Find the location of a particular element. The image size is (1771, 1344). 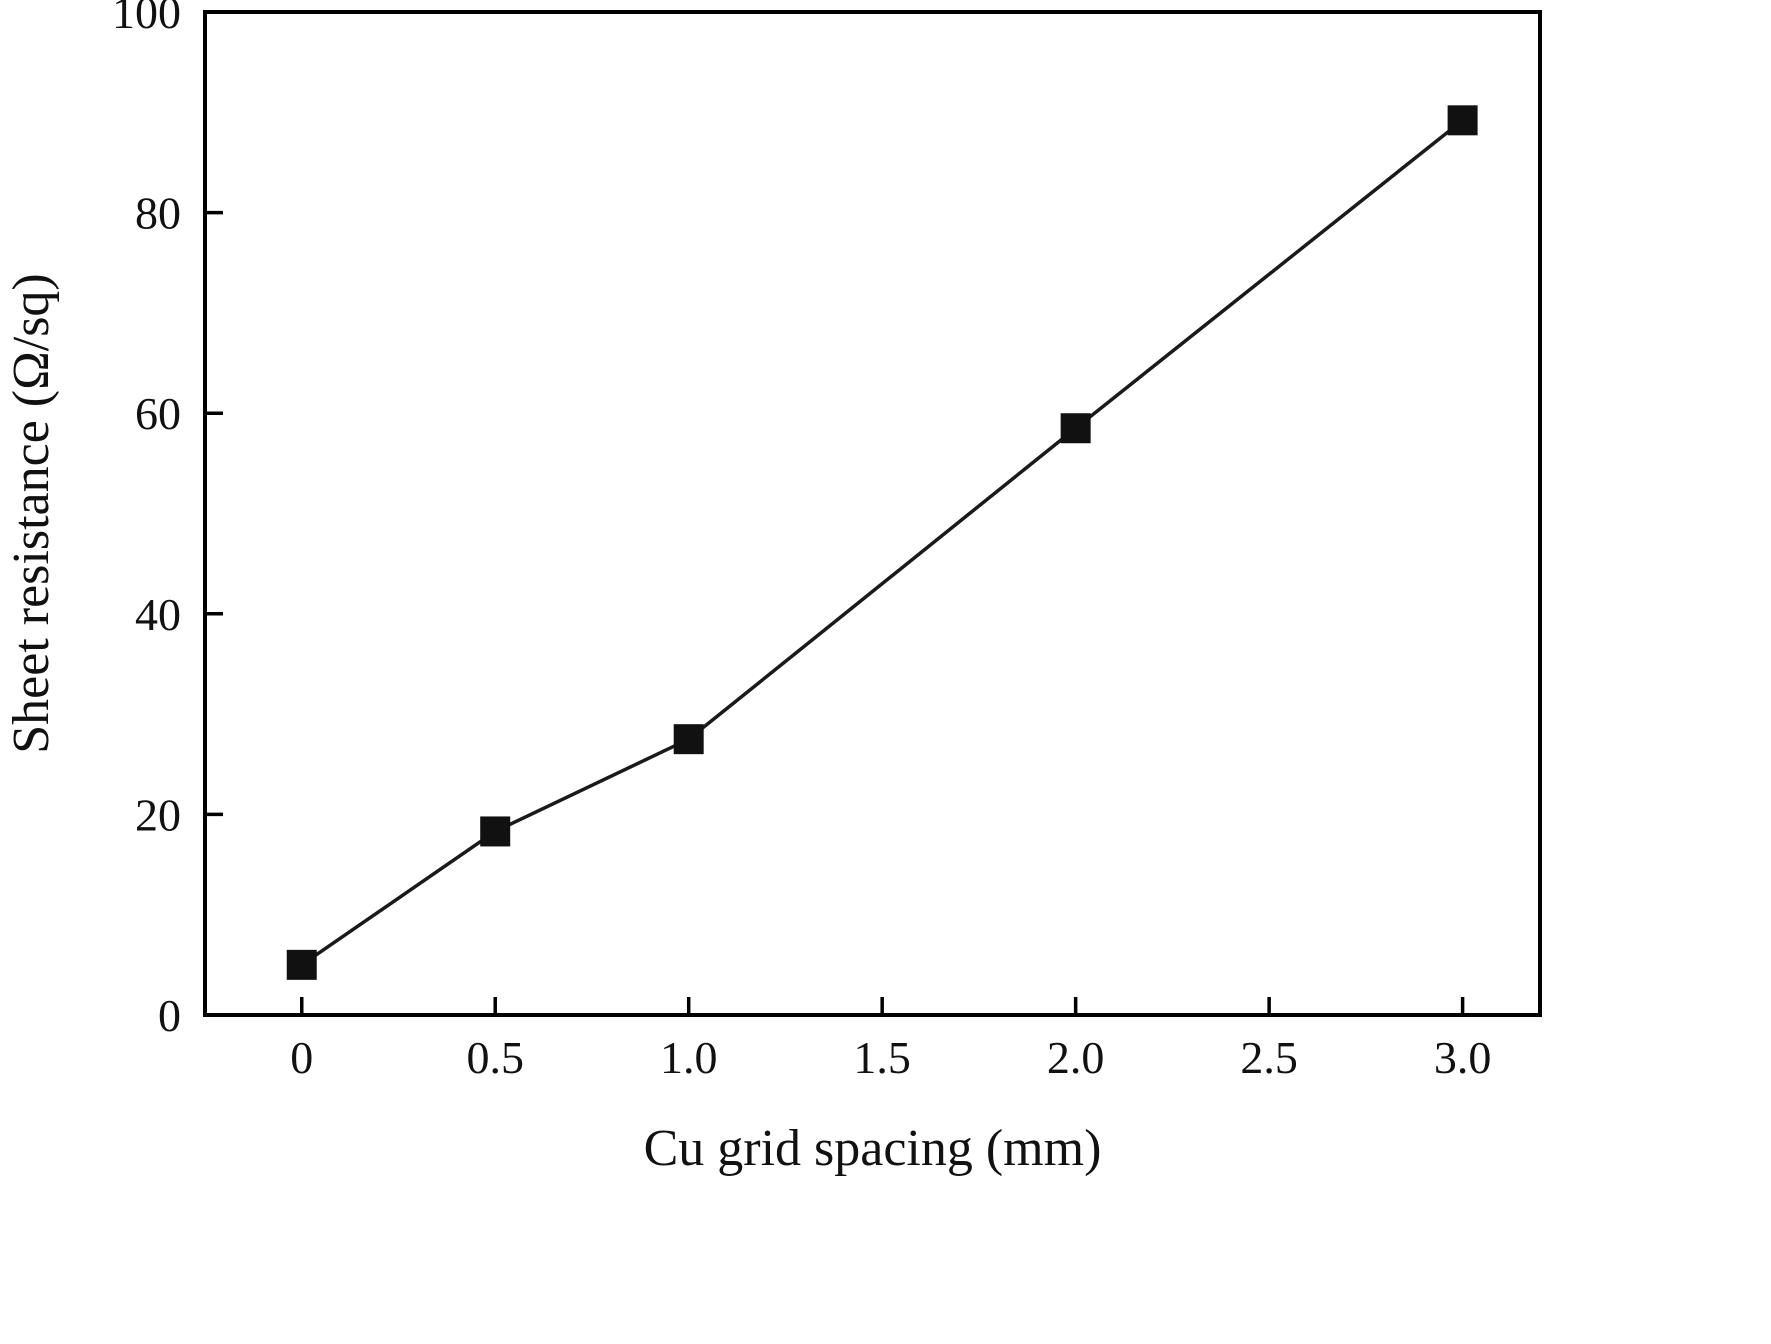

x-tick-label: 0 is located at coordinates (301, 1057).